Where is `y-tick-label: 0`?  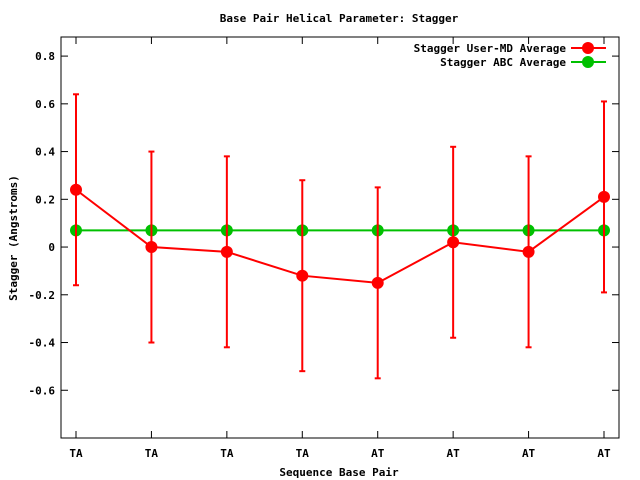 y-tick-label: 0 is located at coordinates (51, 247).